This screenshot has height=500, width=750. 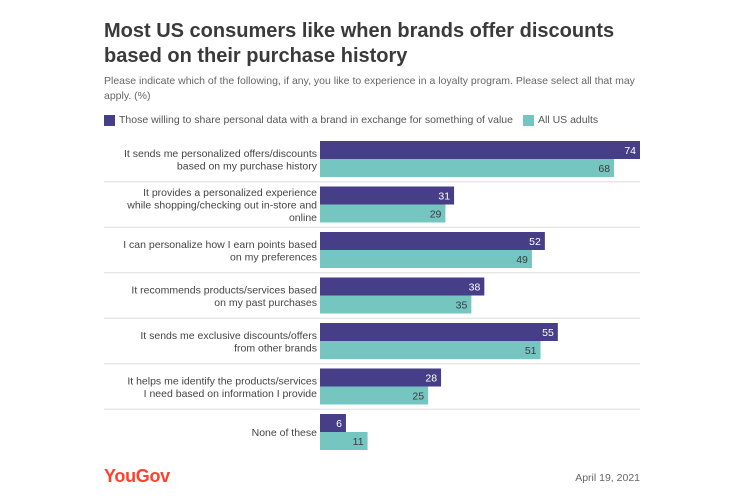 What do you see at coordinates (285, 433) in the screenshot?
I see `category-label: None of these` at bounding box center [285, 433].